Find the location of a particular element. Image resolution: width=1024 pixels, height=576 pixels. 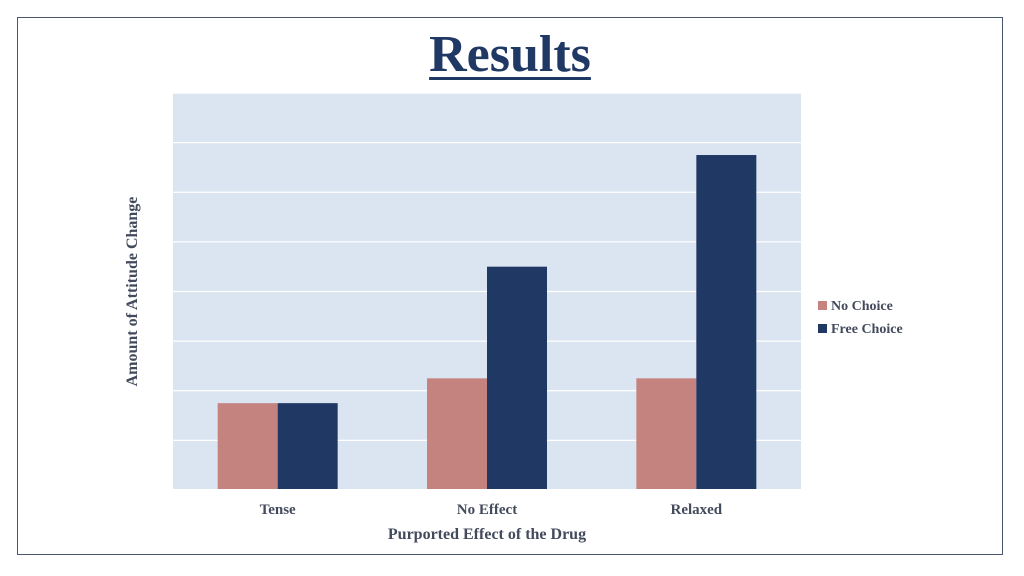

bar-no-choice-no-effect is located at coordinates (457, 434).